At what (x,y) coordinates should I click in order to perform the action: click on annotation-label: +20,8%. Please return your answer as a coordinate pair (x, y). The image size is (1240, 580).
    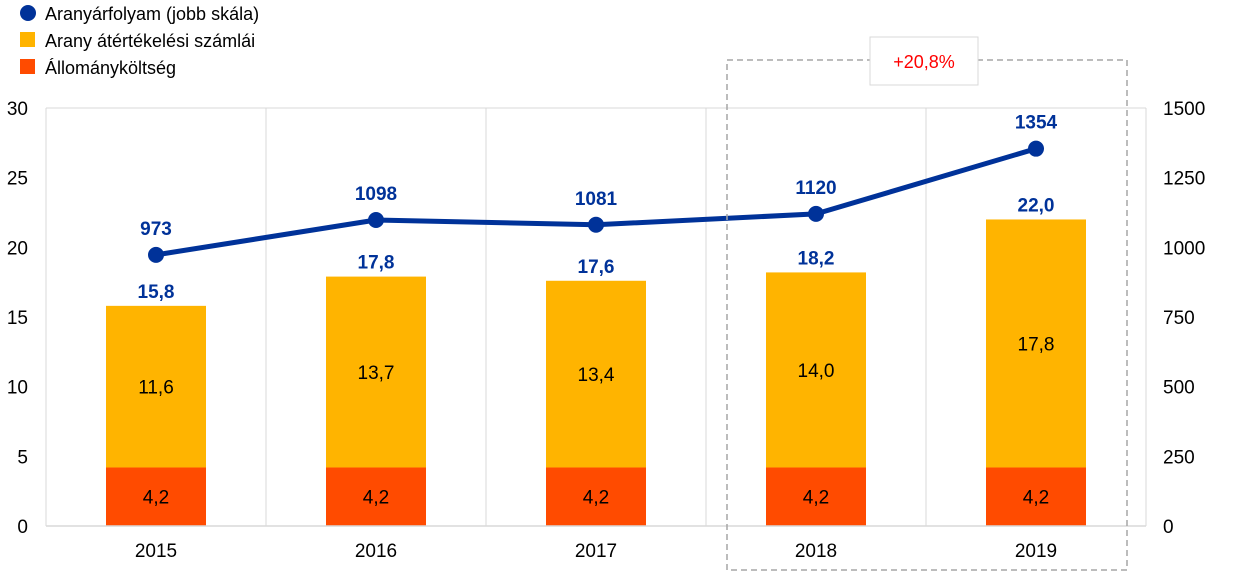
    Looking at the image, I should click on (924, 62).